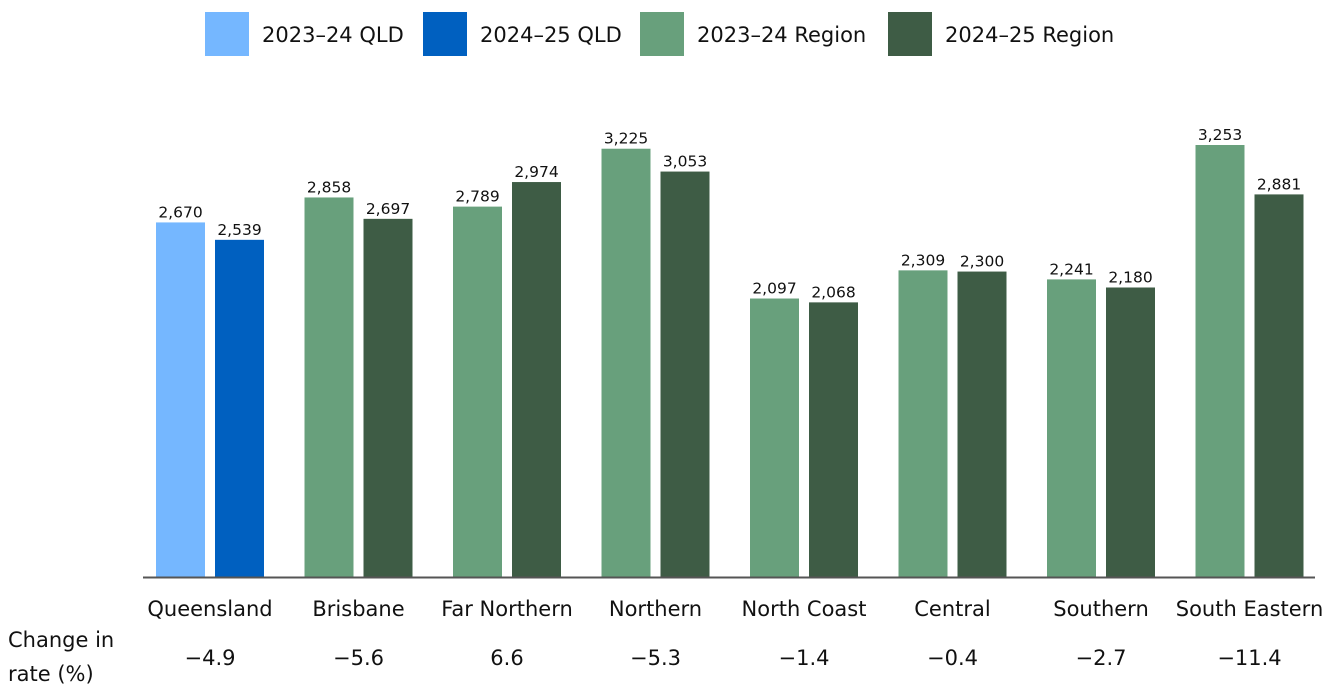  Describe the element at coordinates (358, 609) in the screenshot. I see `category-label: Brisbane` at that location.